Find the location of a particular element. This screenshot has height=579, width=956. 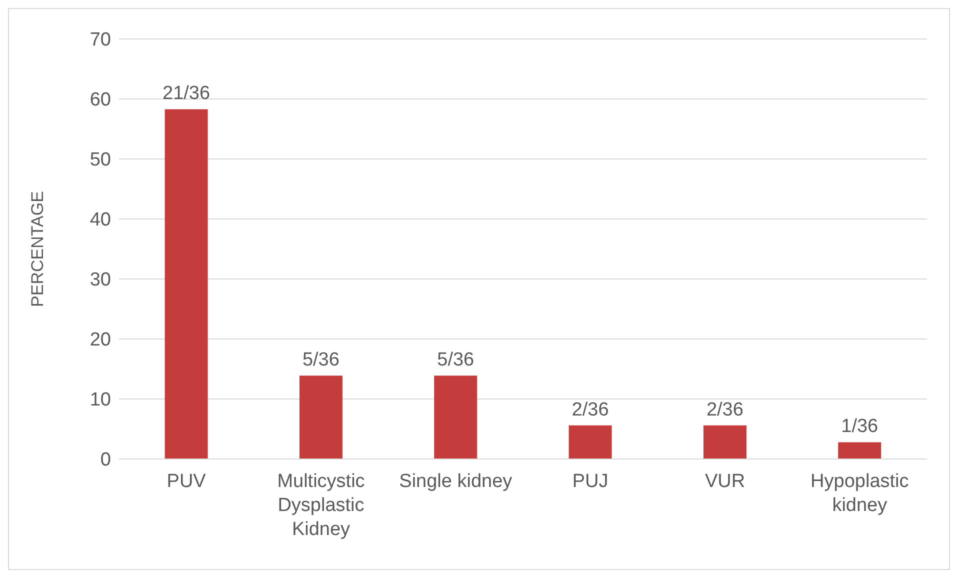

y-tick-label: 30 is located at coordinates (100, 280).